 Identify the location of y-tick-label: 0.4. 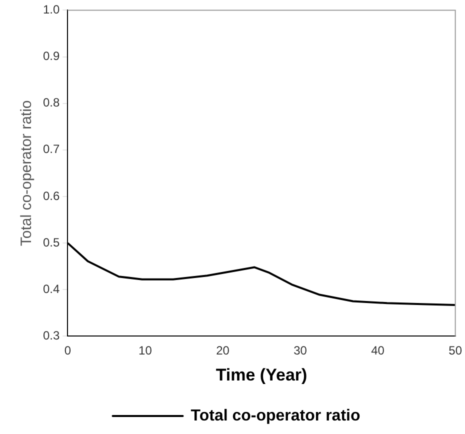
(51, 289).